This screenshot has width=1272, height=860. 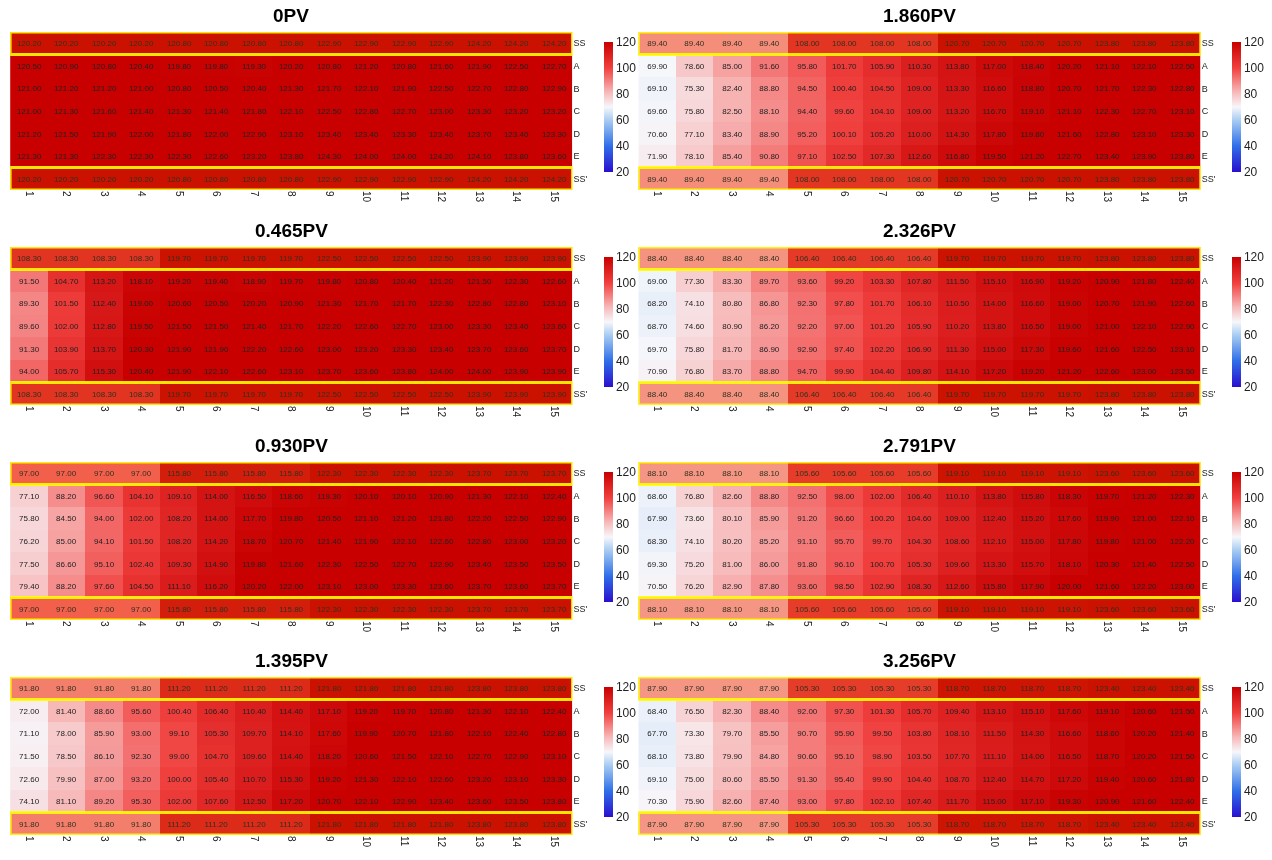 I want to click on data-label: 85.00, so click(x=732, y=66).